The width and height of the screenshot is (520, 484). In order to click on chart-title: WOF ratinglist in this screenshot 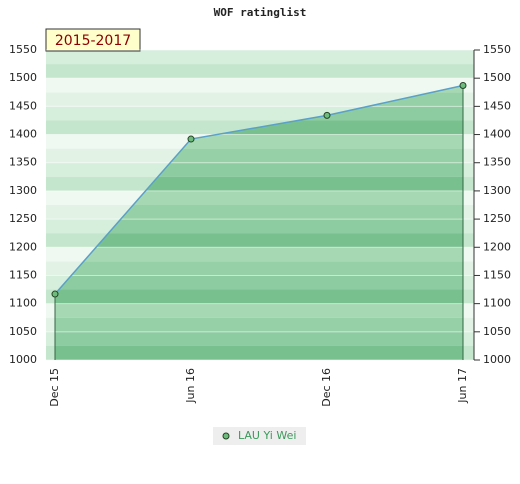, I will do `click(260, 12)`.